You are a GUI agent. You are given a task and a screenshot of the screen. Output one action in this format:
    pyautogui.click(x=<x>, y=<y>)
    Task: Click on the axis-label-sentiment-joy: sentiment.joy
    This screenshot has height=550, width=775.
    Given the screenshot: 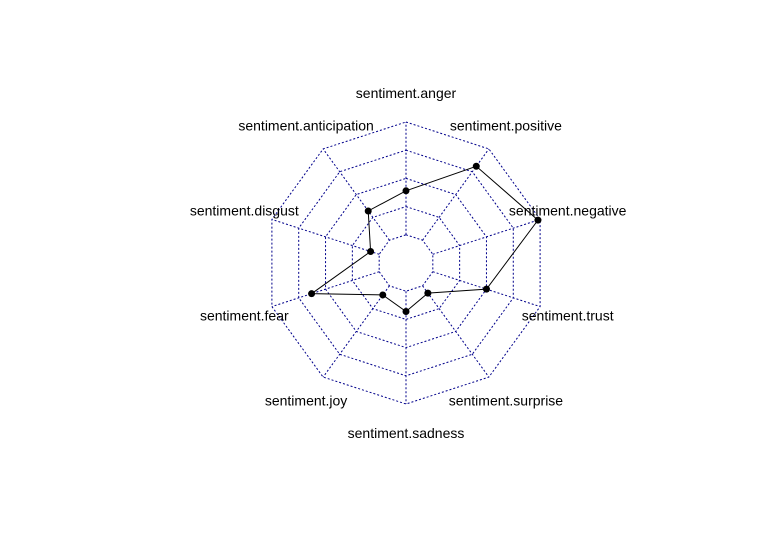 What is the action you would take?
    pyautogui.click(x=306, y=401)
    